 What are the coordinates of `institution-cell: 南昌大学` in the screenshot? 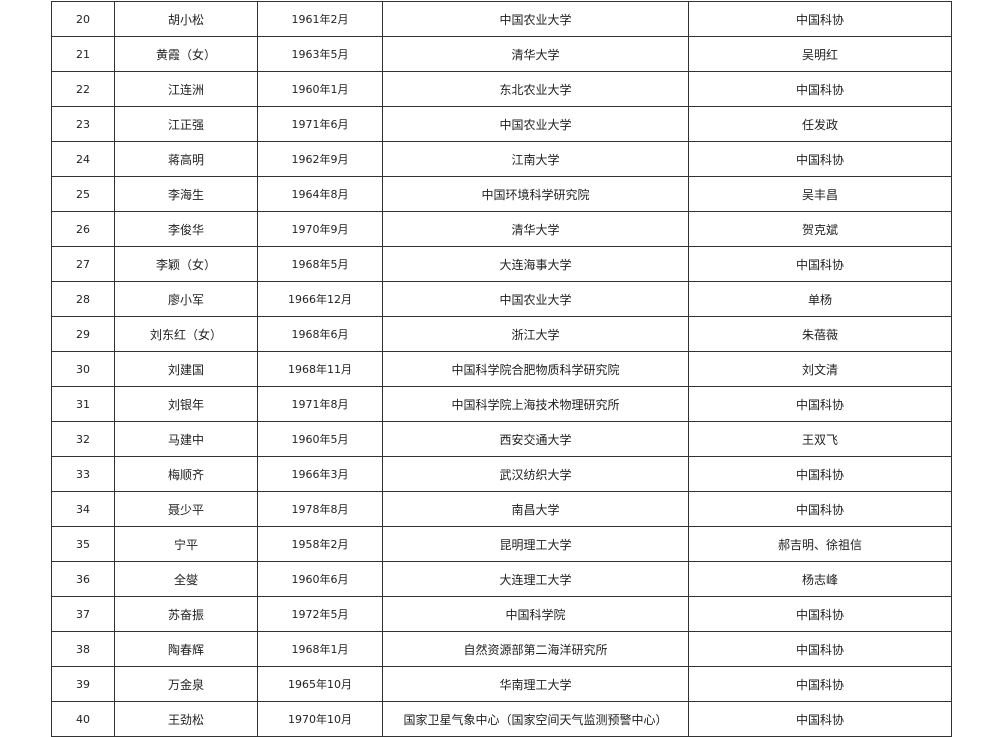 It's located at (535, 509).